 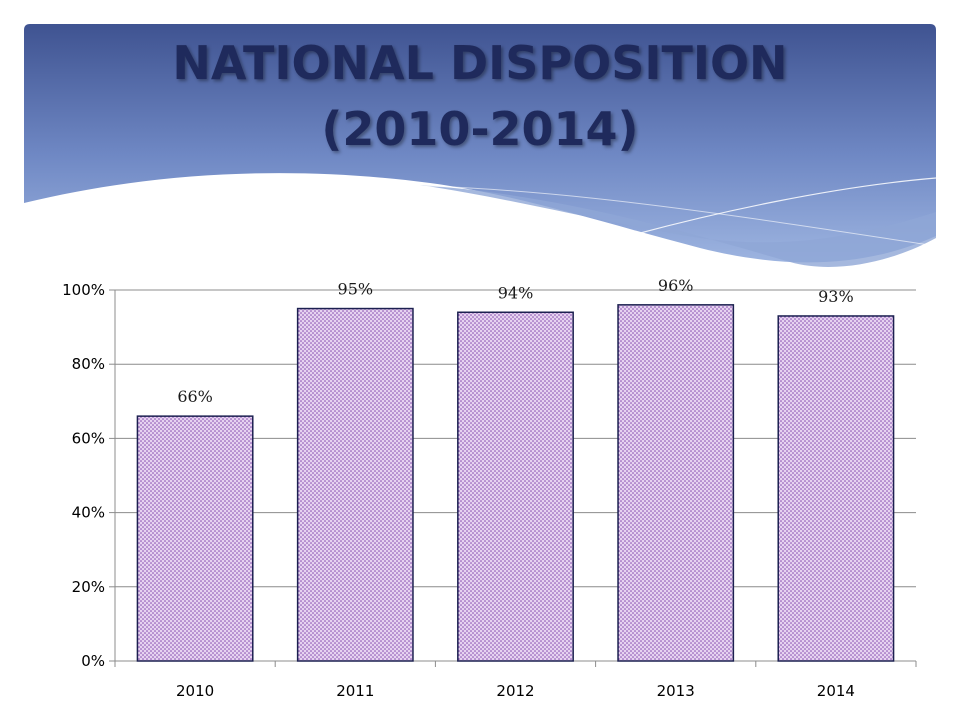 What do you see at coordinates (480, 63) in the screenshot?
I see `slide-title-line1: NATIONAL DISPOSITION` at bounding box center [480, 63].